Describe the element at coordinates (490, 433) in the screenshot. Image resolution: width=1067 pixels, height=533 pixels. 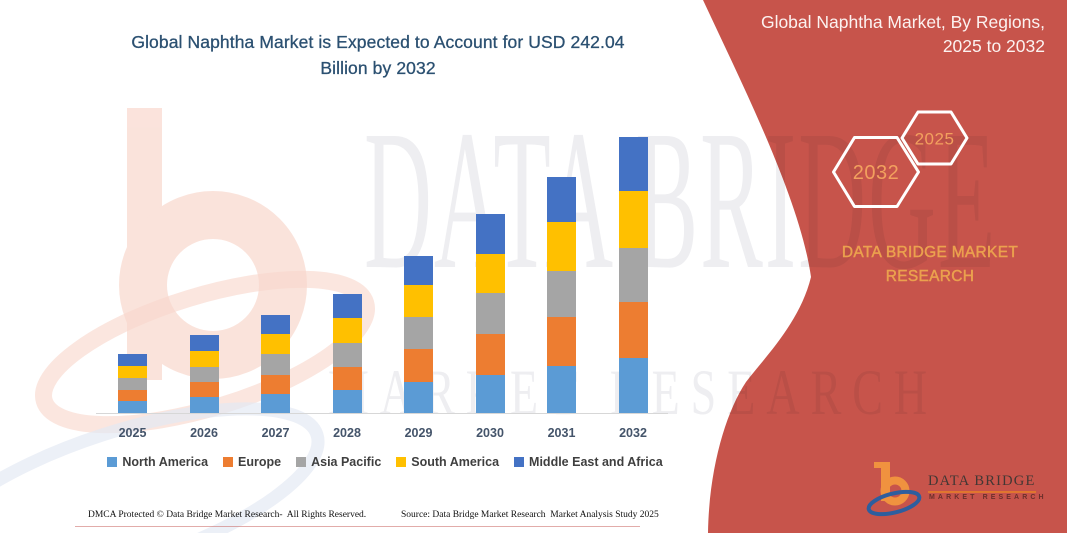
I see `x-axis-label-2030: 2030` at that location.